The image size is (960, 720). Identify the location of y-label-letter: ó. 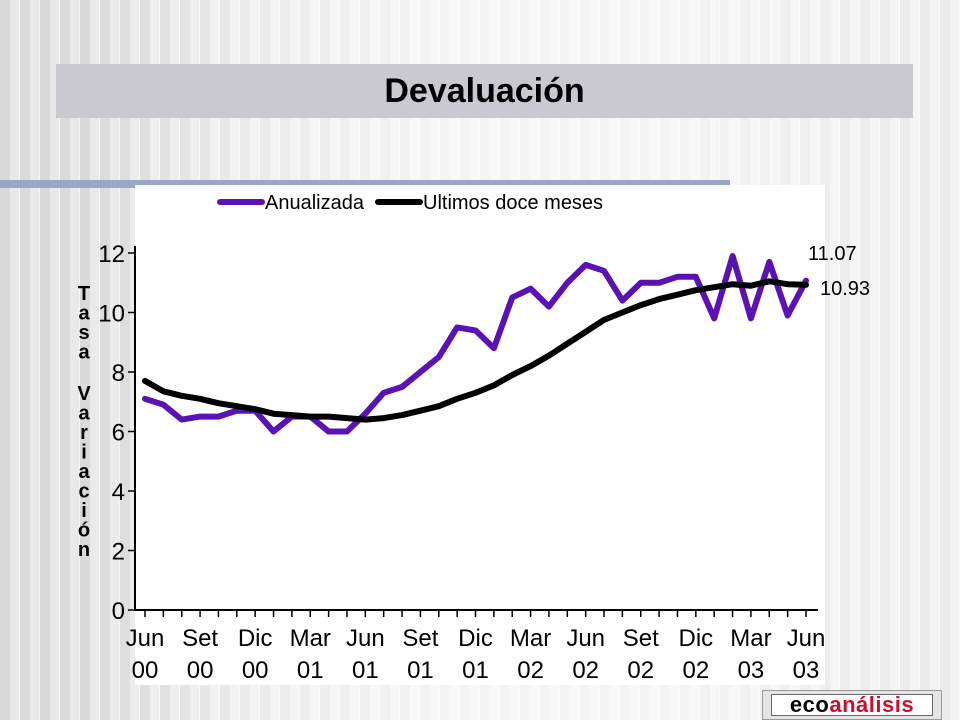
(84, 531).